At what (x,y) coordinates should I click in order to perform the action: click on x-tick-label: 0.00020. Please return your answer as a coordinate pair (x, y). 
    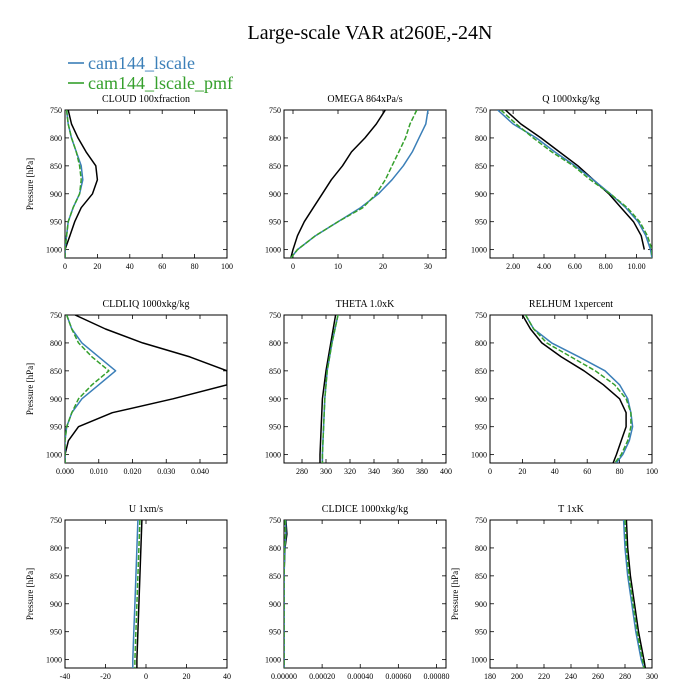
    Looking at the image, I should click on (322, 676).